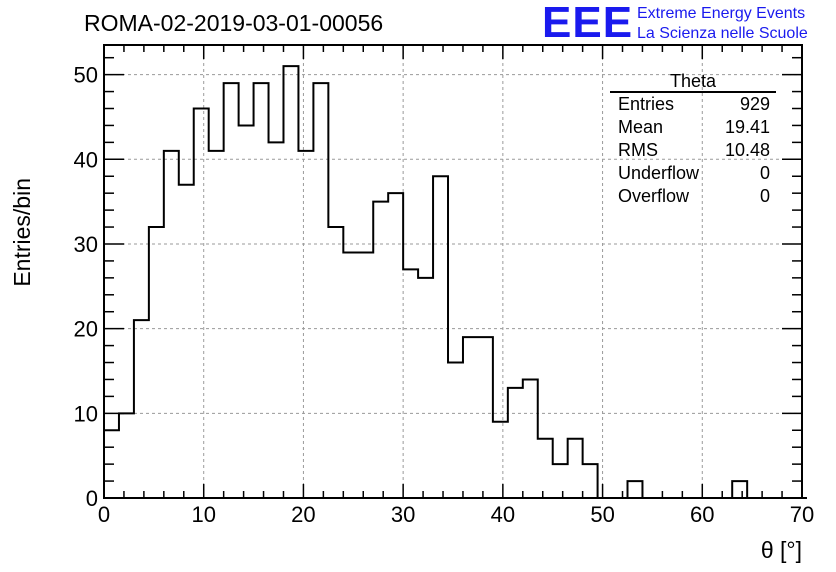 This screenshot has height=572, width=836. I want to click on logo-tagline-2: La Scienza nelle Scuole, so click(722, 33).